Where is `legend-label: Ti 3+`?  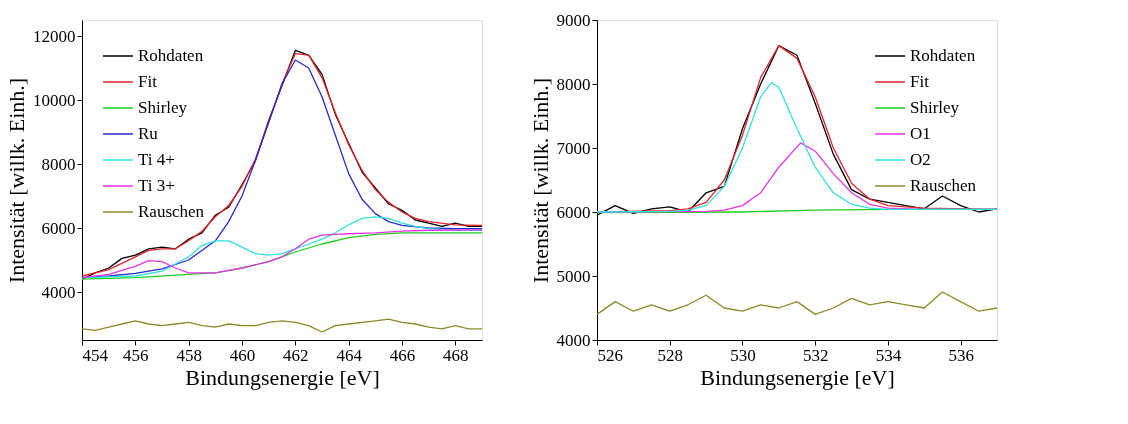 legend-label: Ti 3+ is located at coordinates (156, 185).